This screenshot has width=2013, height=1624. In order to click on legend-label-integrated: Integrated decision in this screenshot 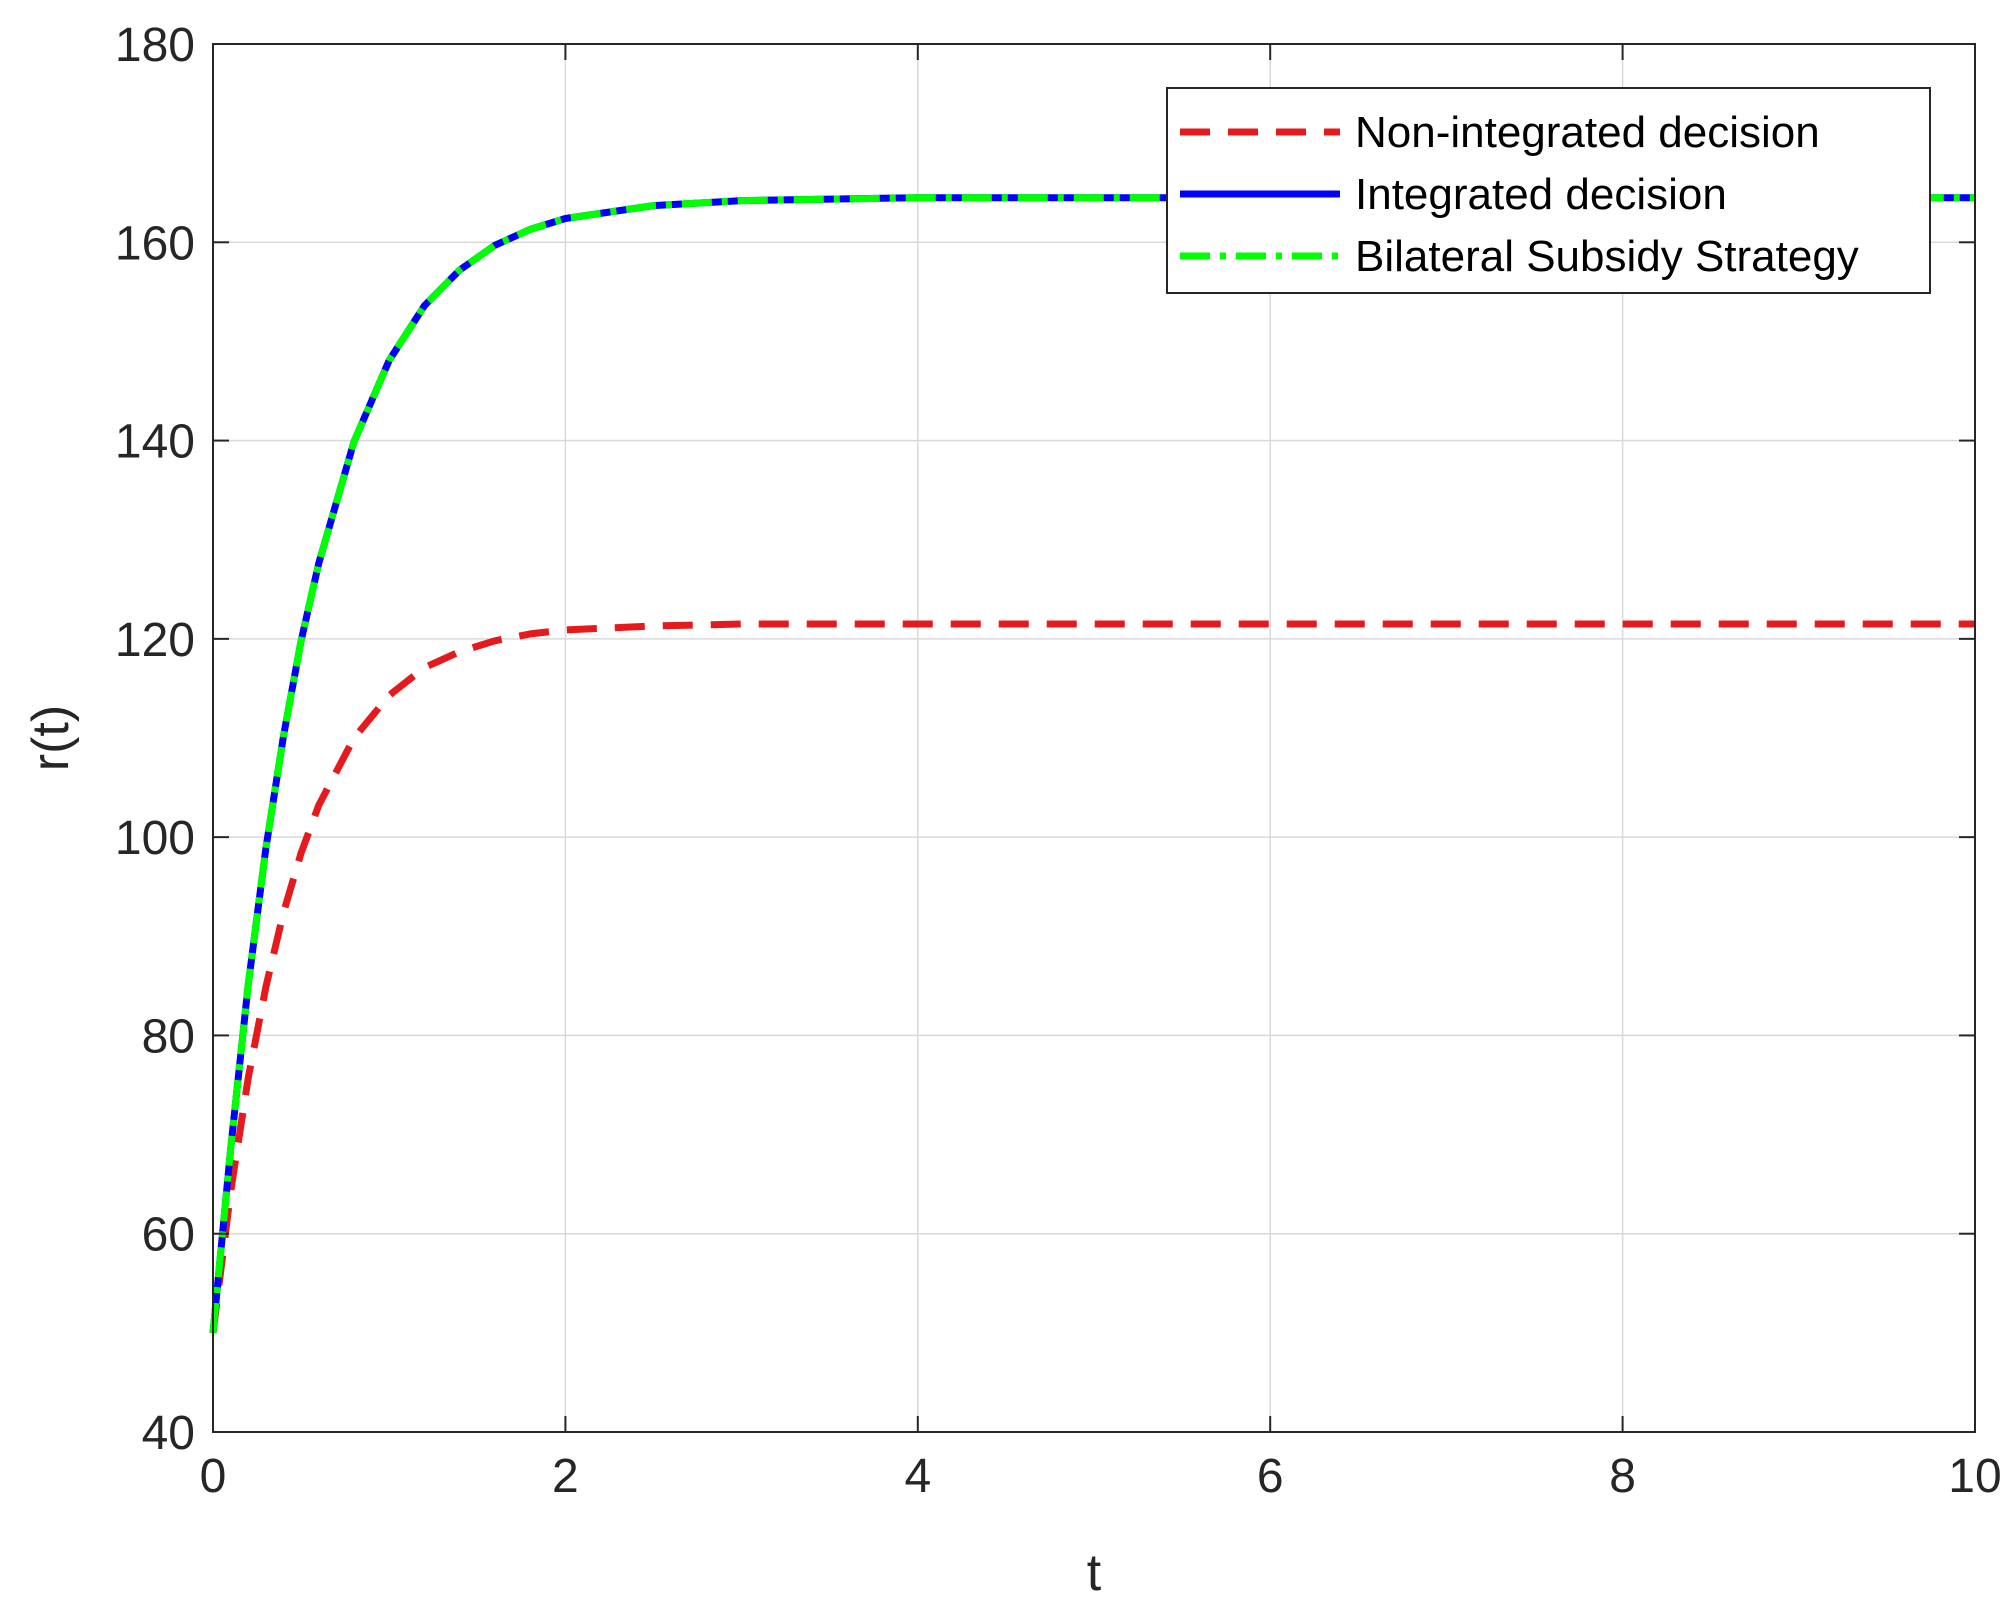, I will do `click(1541, 194)`.